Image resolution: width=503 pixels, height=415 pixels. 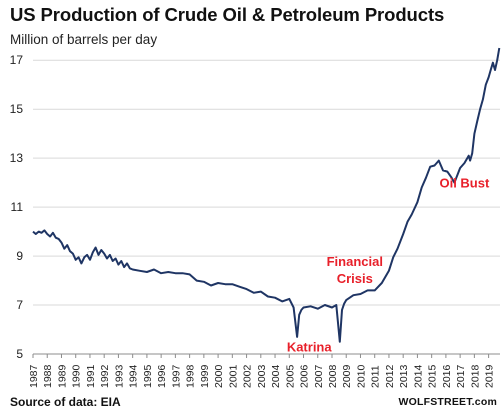 What do you see at coordinates (355, 261) in the screenshot?
I see `event-annotation: Financial` at bounding box center [355, 261].